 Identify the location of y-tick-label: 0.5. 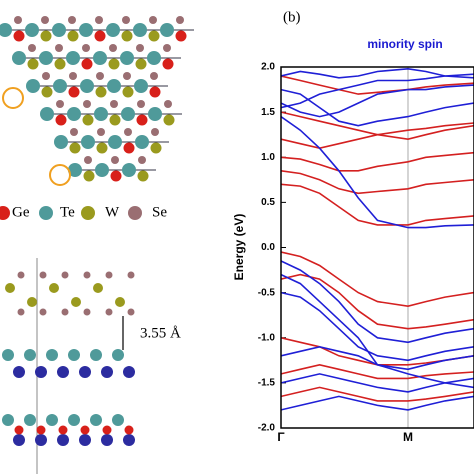
(268, 202).